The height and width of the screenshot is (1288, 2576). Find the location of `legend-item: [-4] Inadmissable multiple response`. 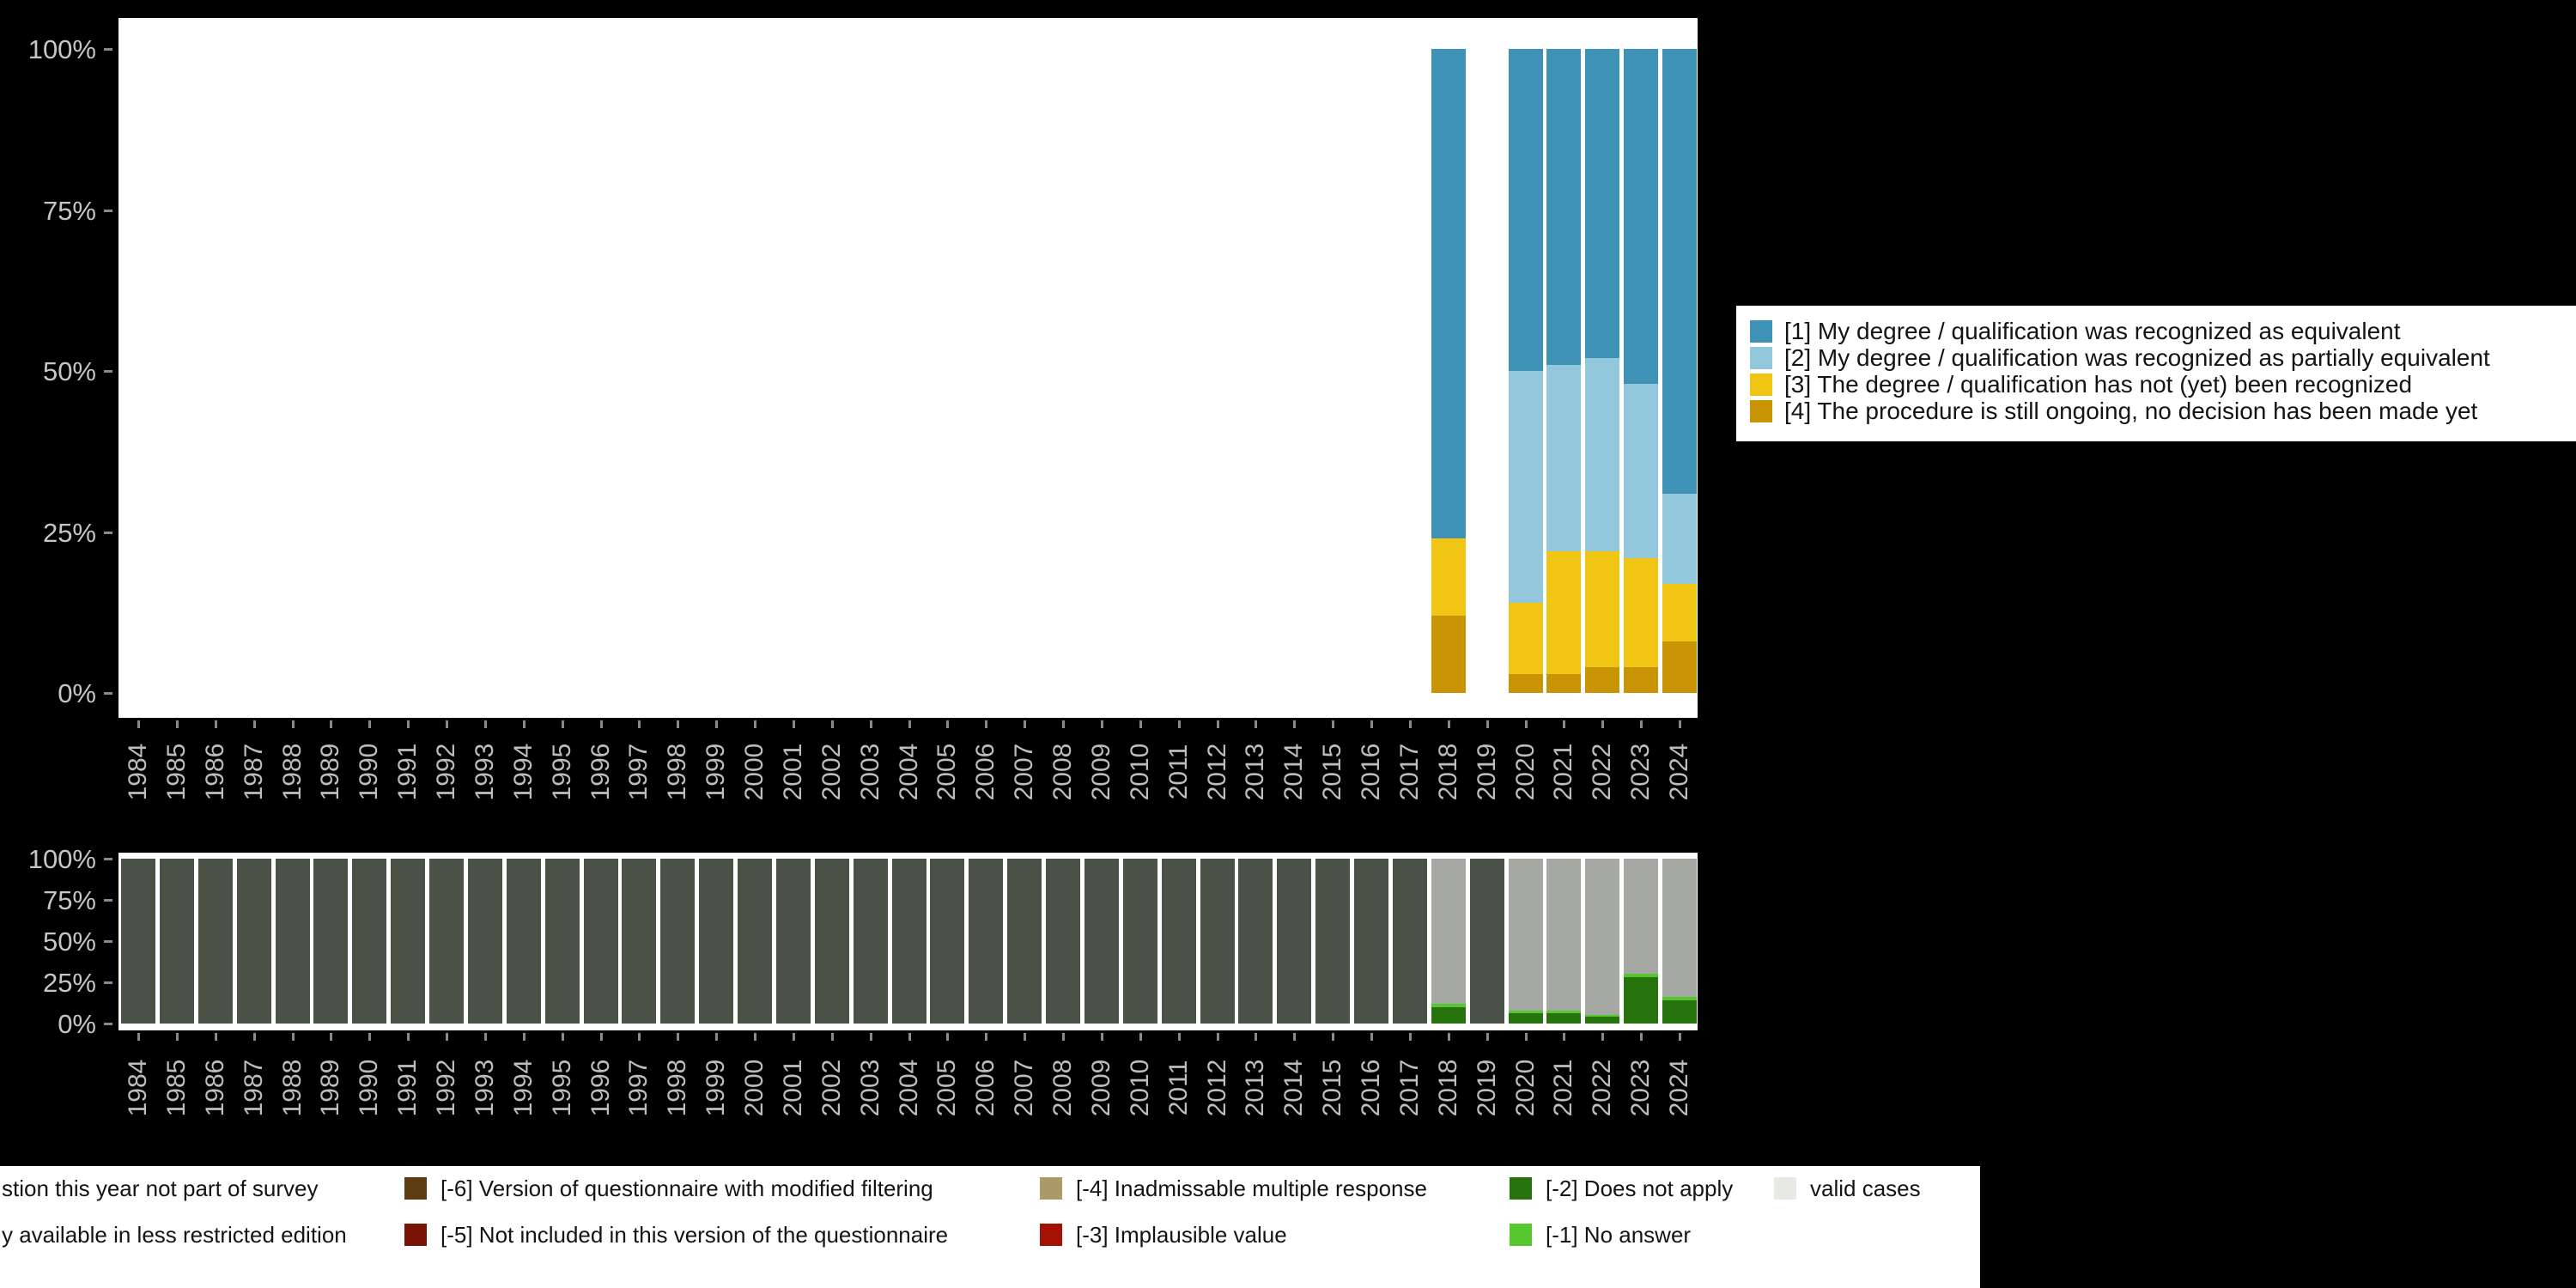

legend-item: [-4] Inadmissable multiple response is located at coordinates (1251, 1188).